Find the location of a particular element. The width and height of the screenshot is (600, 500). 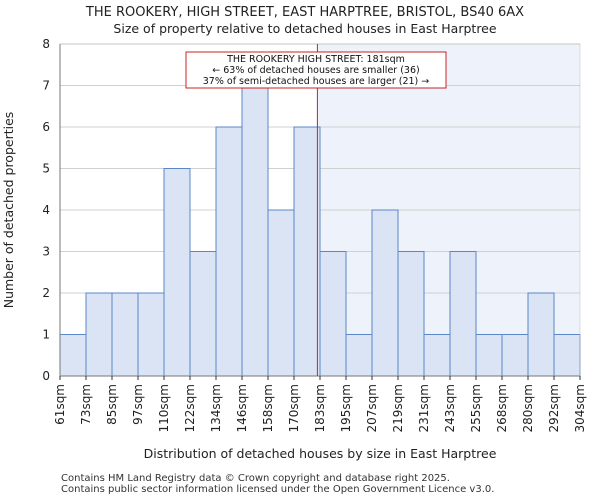

x-tick-label: 183sqm is located at coordinates (320, 408).